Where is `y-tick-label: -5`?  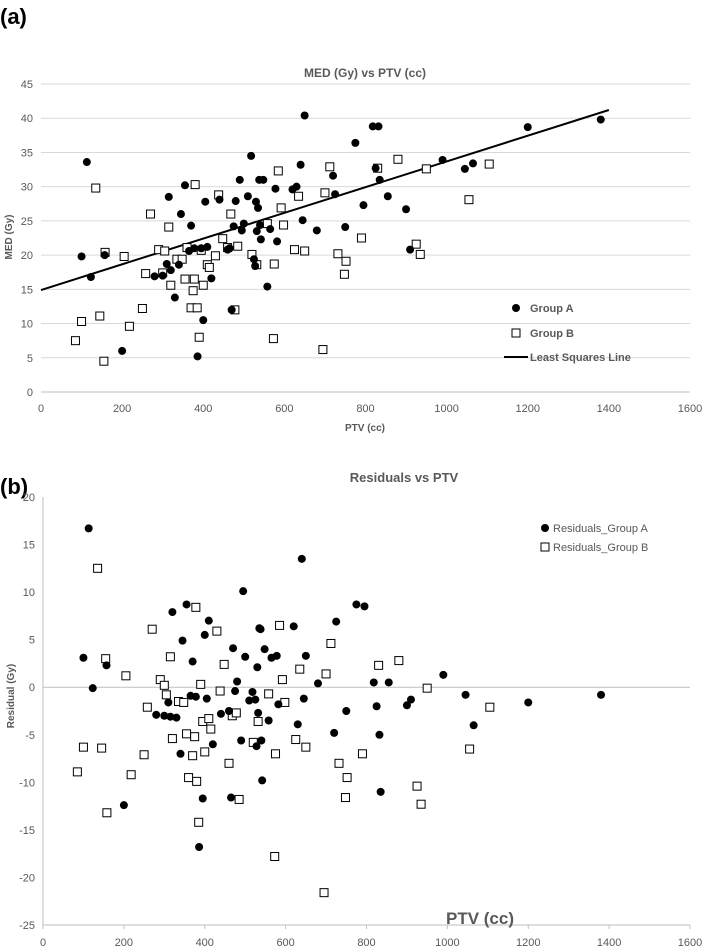
y-tick-label: -5 is located at coordinates (30, 736).